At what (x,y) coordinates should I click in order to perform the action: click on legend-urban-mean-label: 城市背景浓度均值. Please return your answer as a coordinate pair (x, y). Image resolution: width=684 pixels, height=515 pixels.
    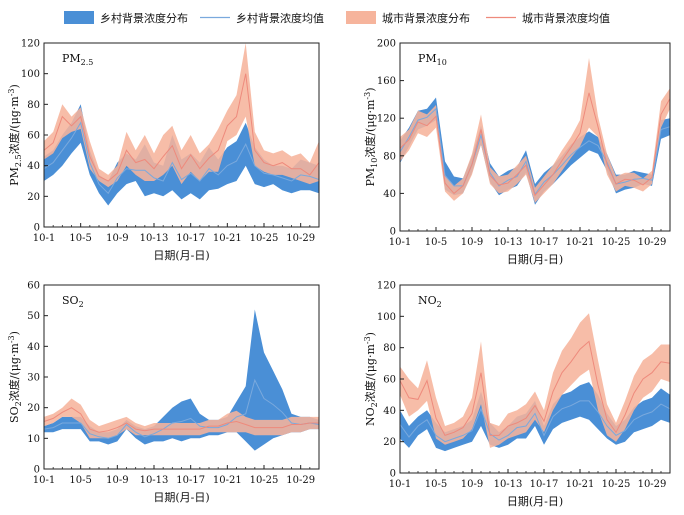
    Looking at the image, I should click on (566, 18).